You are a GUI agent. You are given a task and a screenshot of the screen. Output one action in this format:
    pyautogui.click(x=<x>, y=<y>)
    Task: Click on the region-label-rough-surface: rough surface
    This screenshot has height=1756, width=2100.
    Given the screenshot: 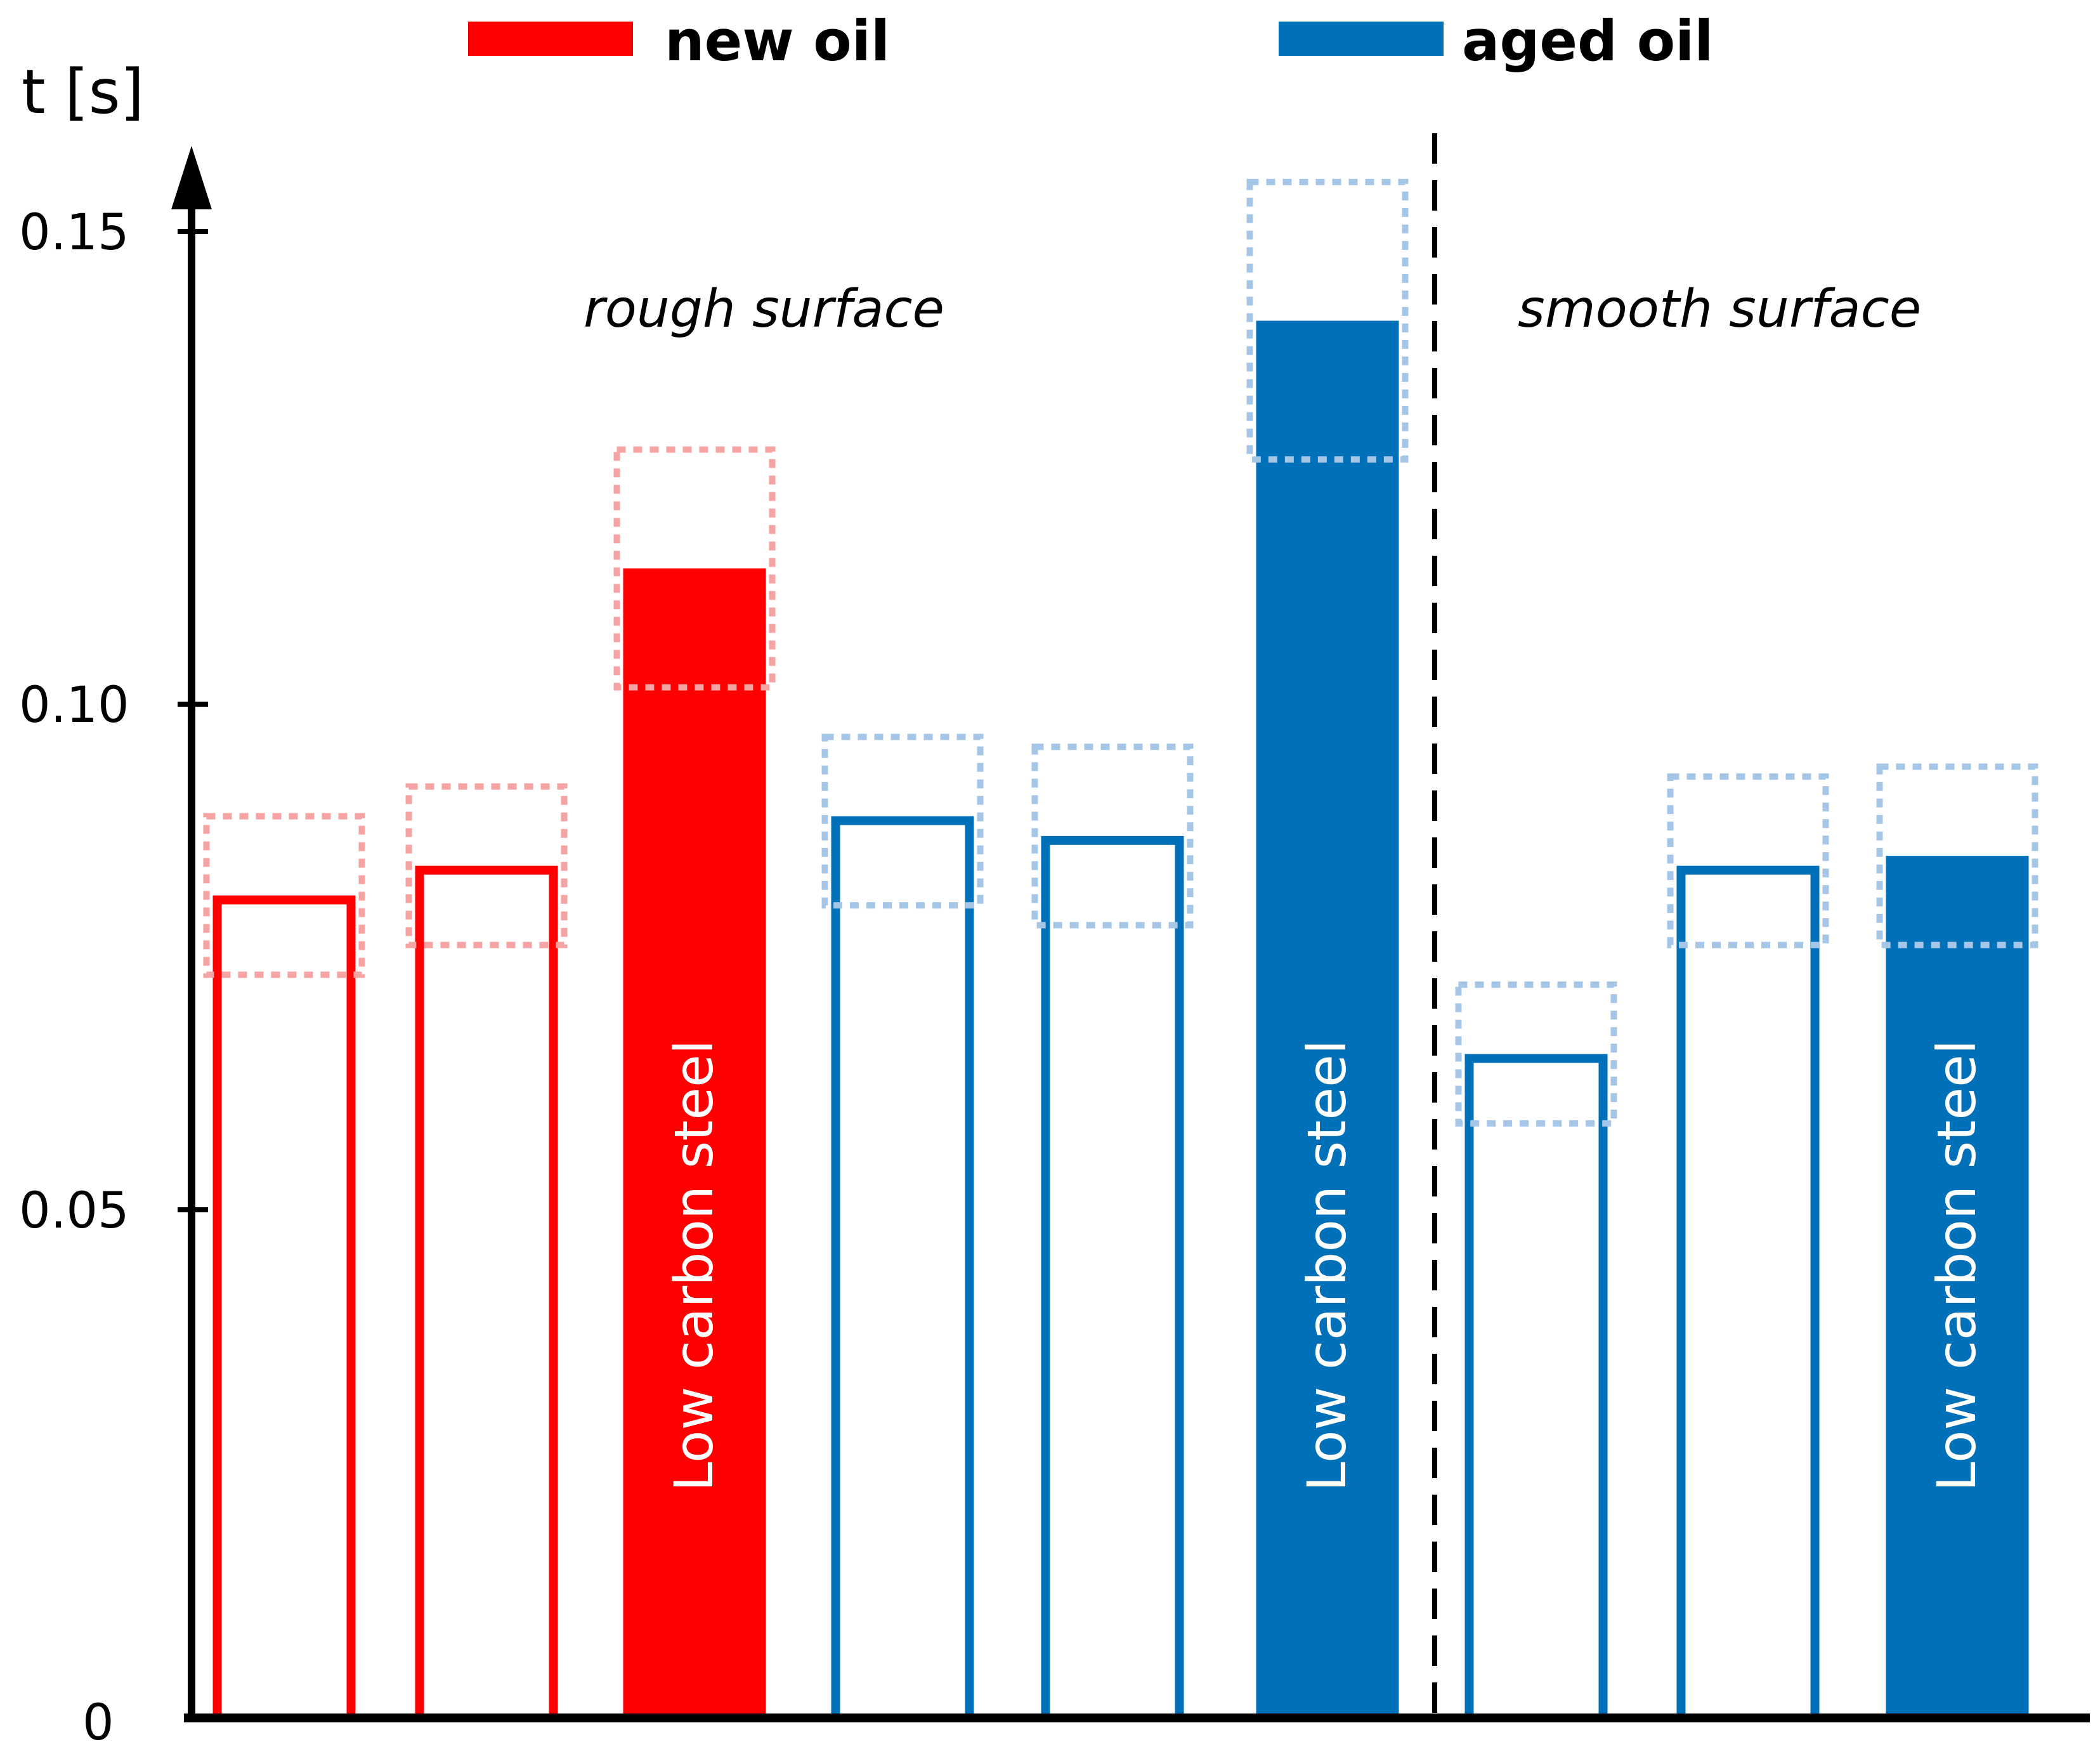 What is the action you would take?
    pyautogui.click(x=764, y=309)
    